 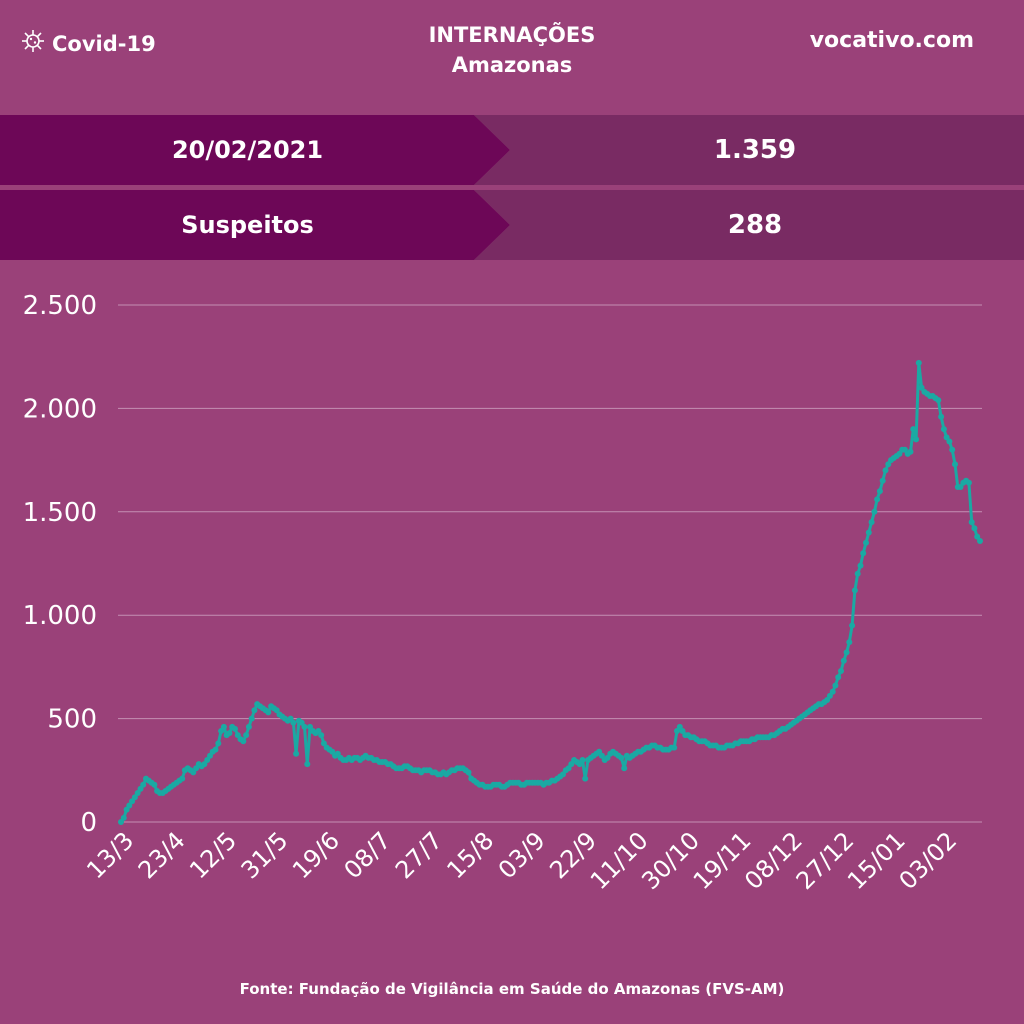 I want to click on x-tick-label: 19/11, so click(x=722, y=860).